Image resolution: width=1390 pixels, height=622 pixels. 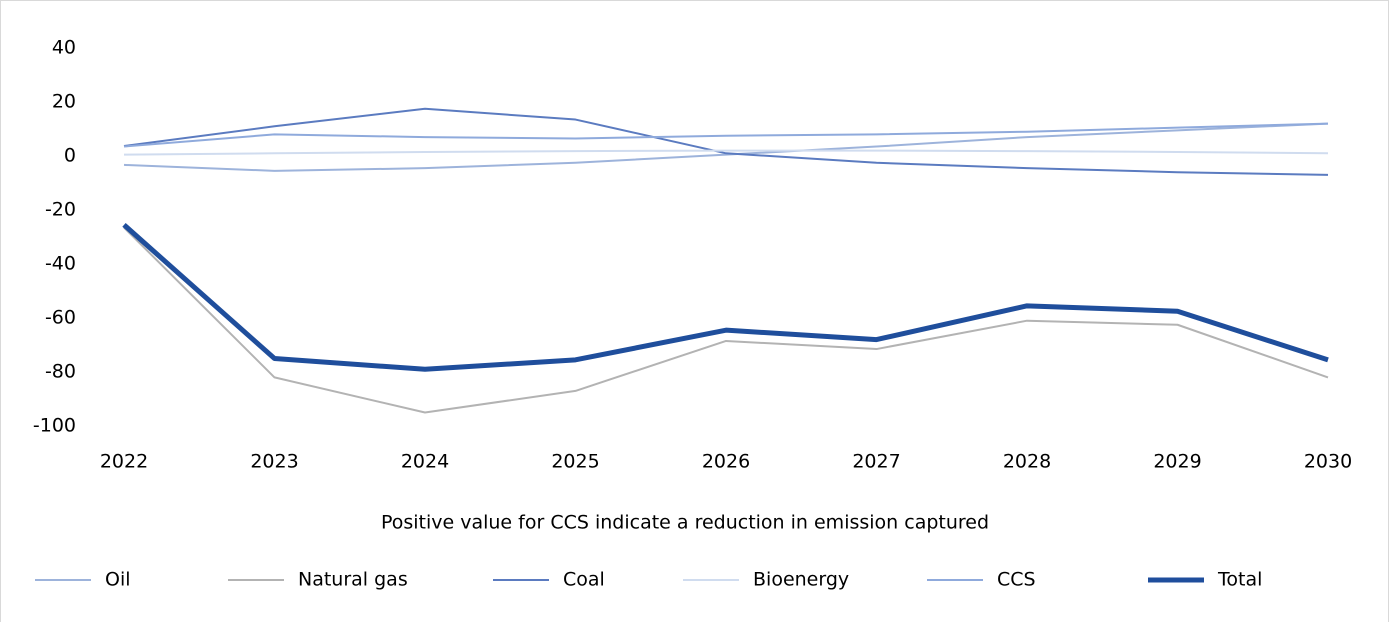 I want to click on legend-label: Oil, so click(x=118, y=580).